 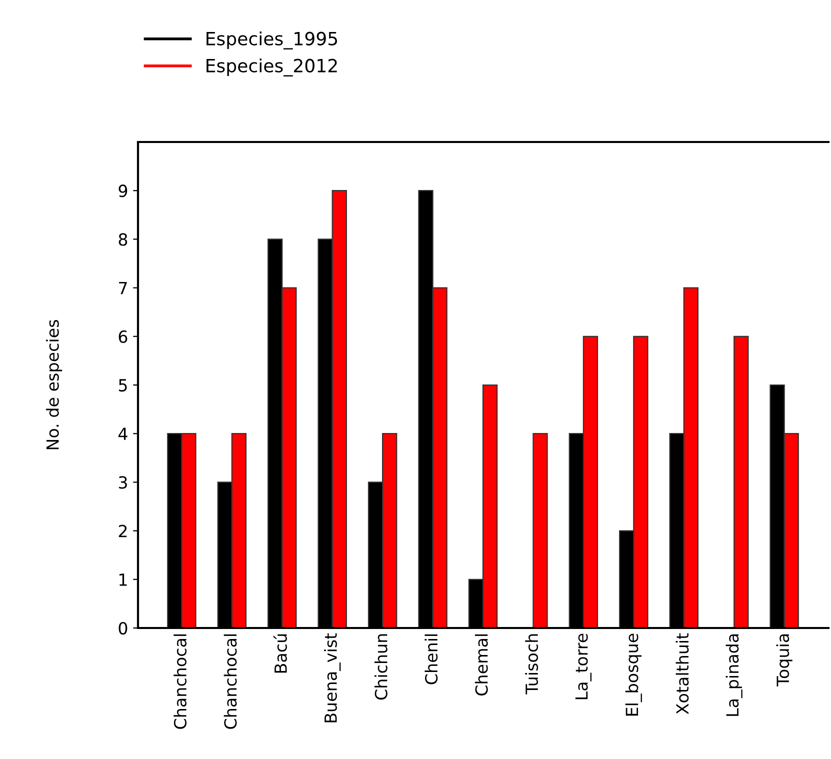 I want to click on y-tick-label: 6, so click(x=123, y=336).